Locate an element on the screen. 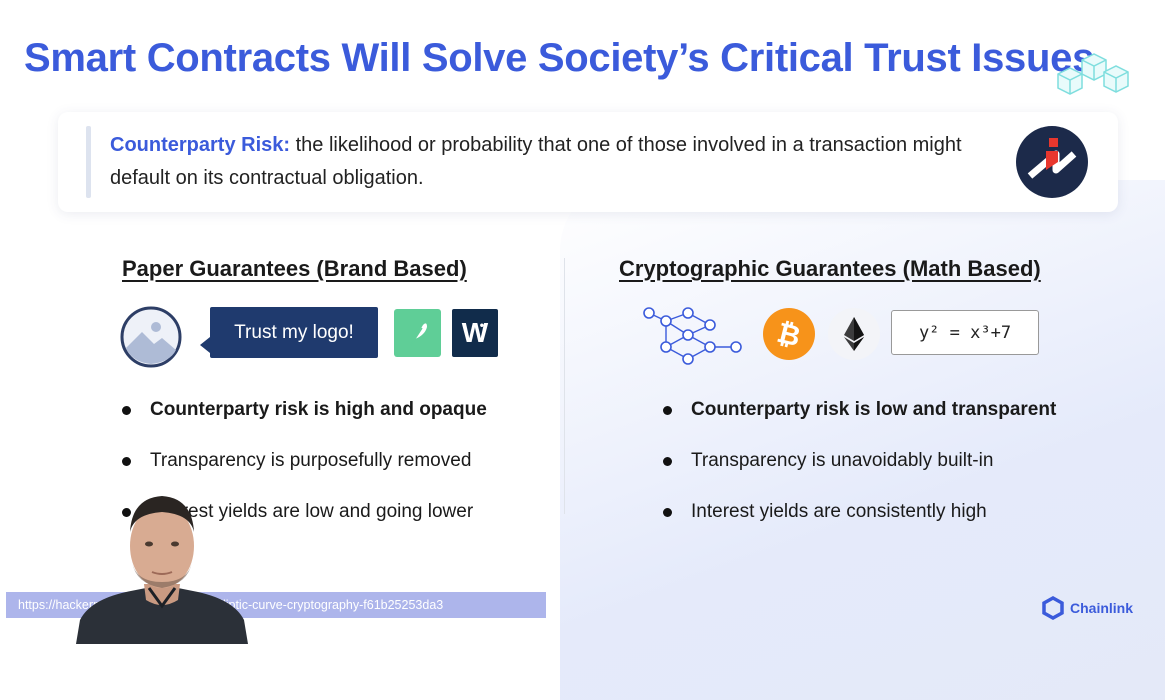  elliptic-curve-equation: y² = x³+7 is located at coordinates (965, 332).